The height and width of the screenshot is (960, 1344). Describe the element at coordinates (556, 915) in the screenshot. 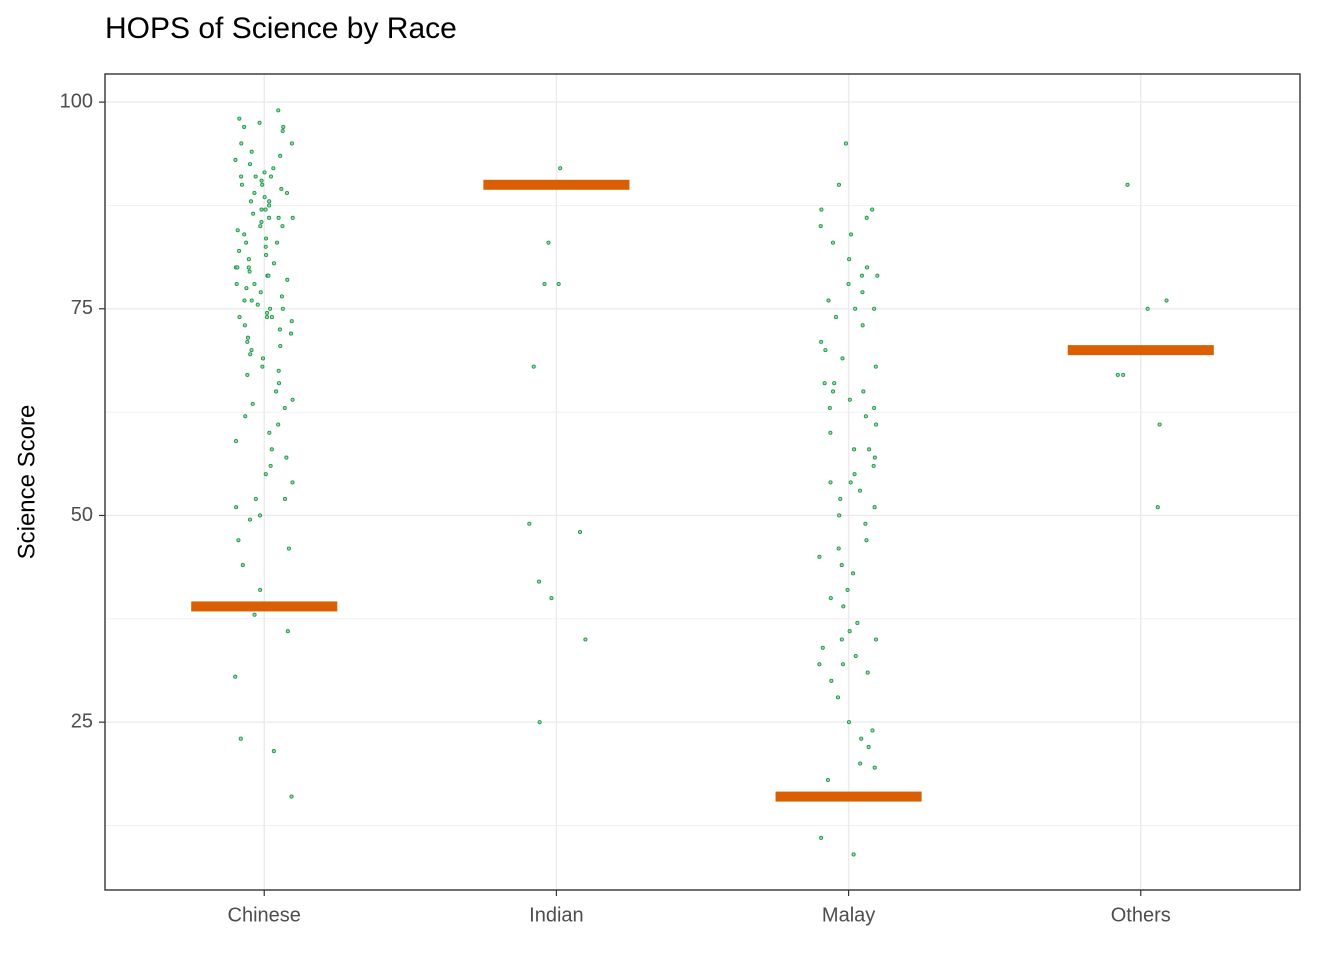

I see `x-tick-label: Indian` at that location.